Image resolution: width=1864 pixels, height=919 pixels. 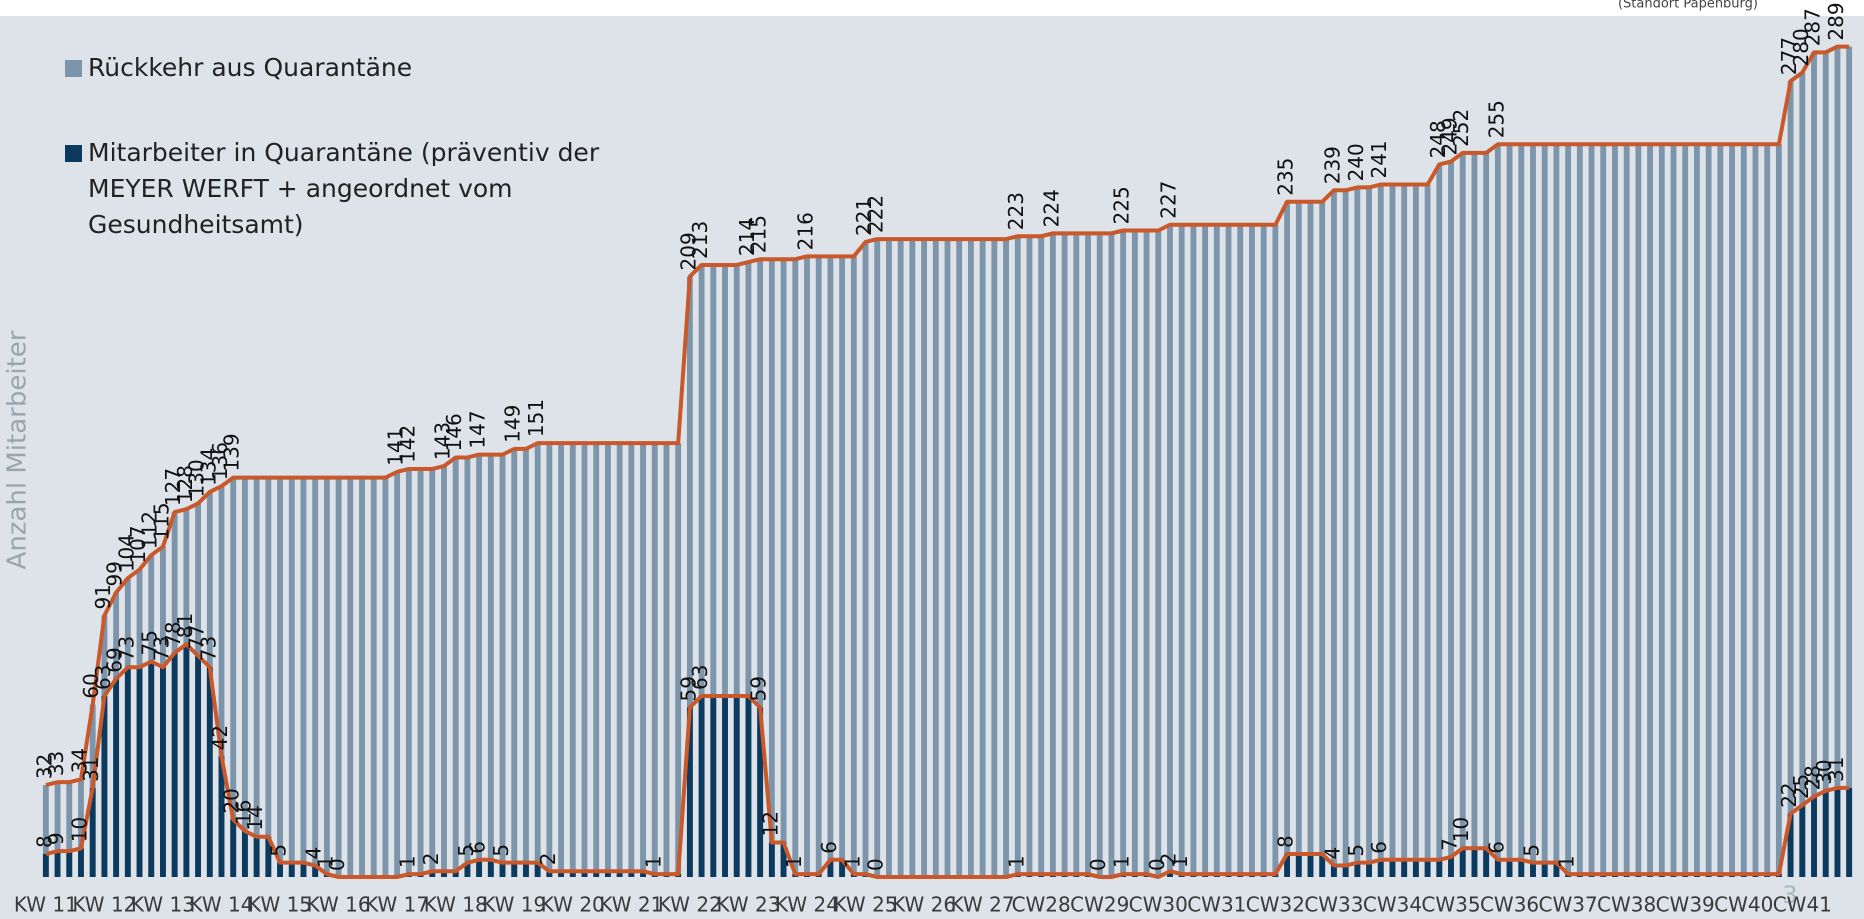 What do you see at coordinates (1450, 844) in the screenshot?
I see `data-label: 7` at bounding box center [1450, 844].